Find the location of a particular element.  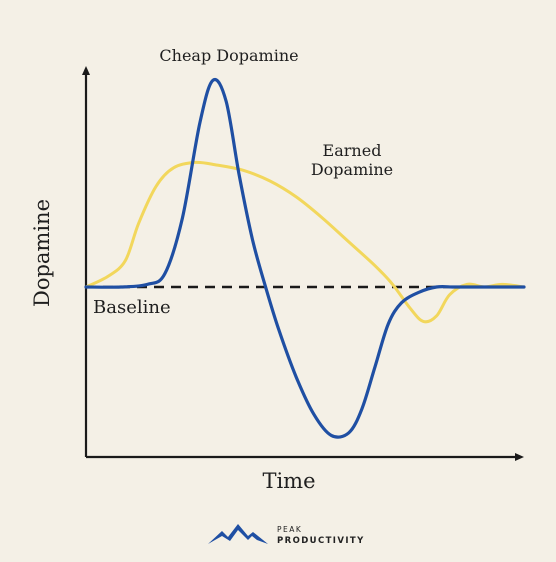

y-axis-label: Dopamine is located at coordinates (42, 253).